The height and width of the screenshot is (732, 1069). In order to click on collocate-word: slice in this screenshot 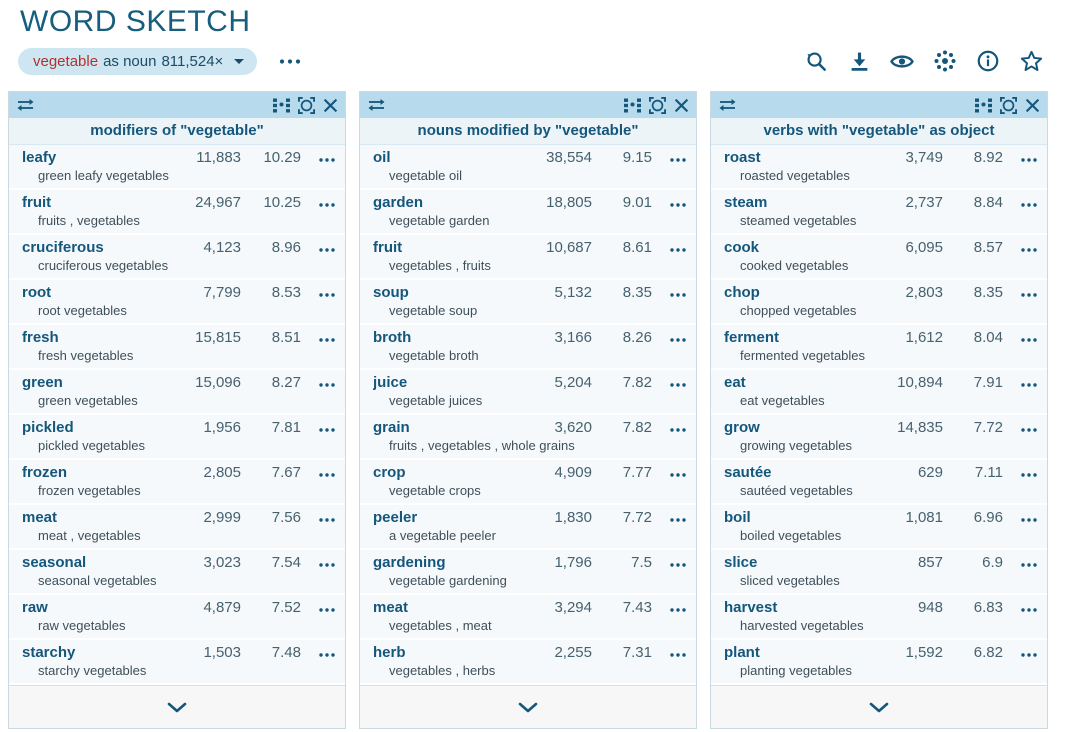, I will do `click(741, 562)`.